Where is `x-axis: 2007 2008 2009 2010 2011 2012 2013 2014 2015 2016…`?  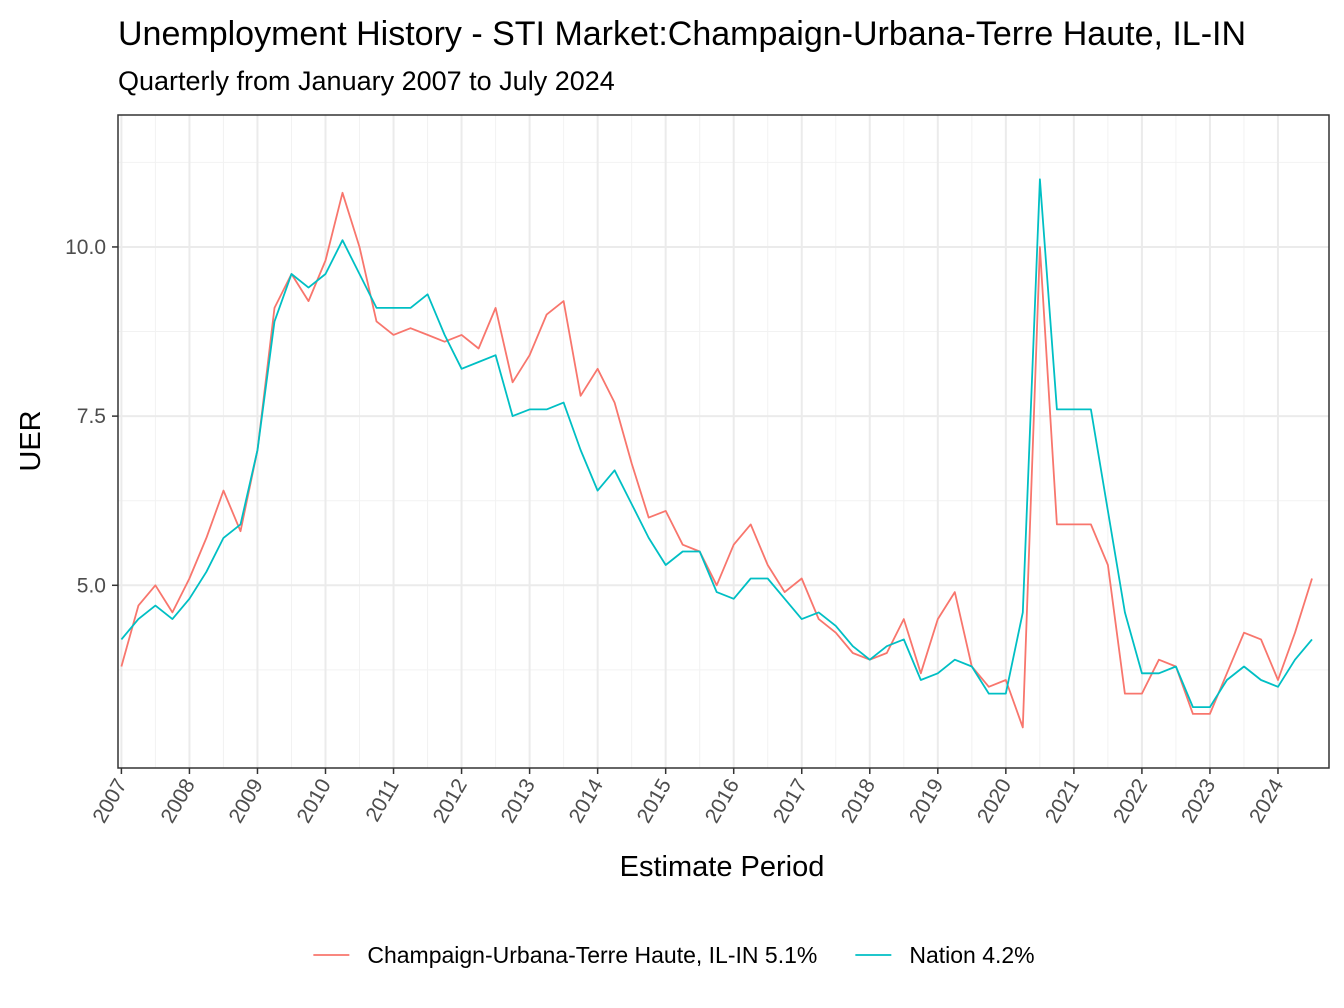 x-axis: 2007 2008 2009 2010 2011 2012 2013 2014 2015 2016… is located at coordinates (688, 797).